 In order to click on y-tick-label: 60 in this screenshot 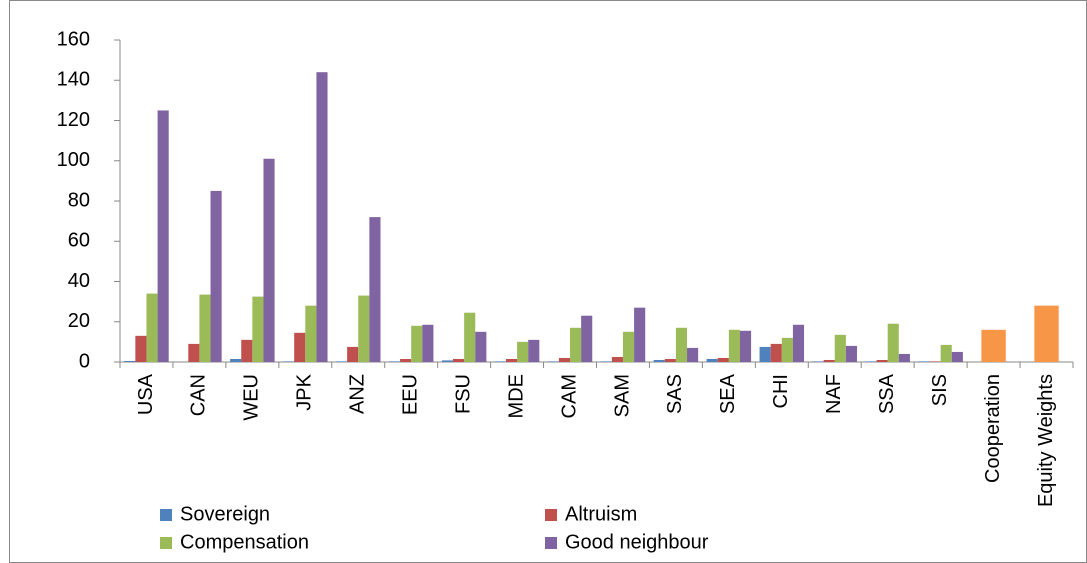, I will do `click(79, 241)`.